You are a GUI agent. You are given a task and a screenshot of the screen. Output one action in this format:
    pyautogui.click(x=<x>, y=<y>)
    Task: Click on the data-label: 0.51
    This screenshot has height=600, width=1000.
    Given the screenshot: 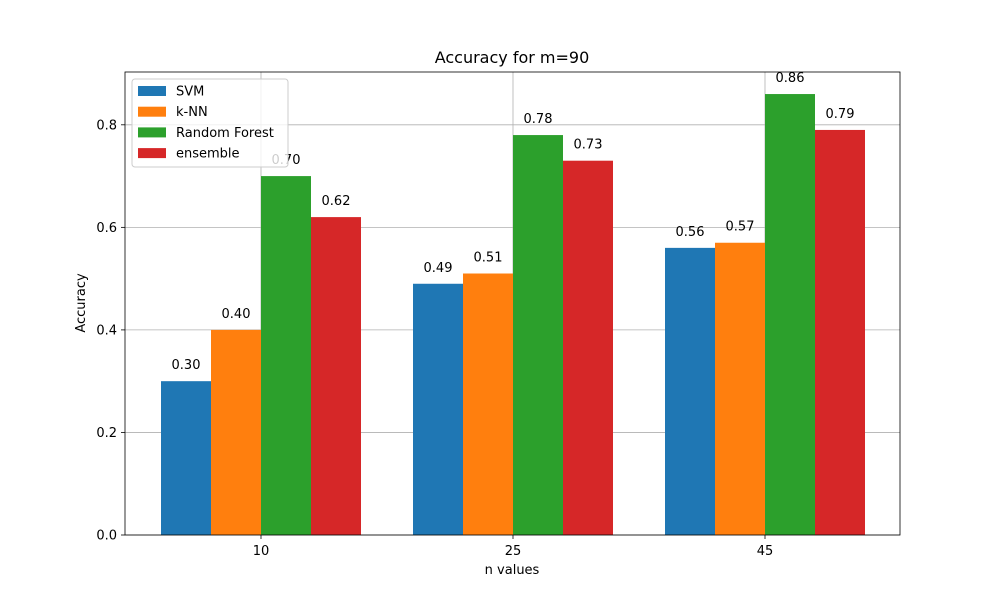 What is the action you would take?
    pyautogui.click(x=488, y=258)
    